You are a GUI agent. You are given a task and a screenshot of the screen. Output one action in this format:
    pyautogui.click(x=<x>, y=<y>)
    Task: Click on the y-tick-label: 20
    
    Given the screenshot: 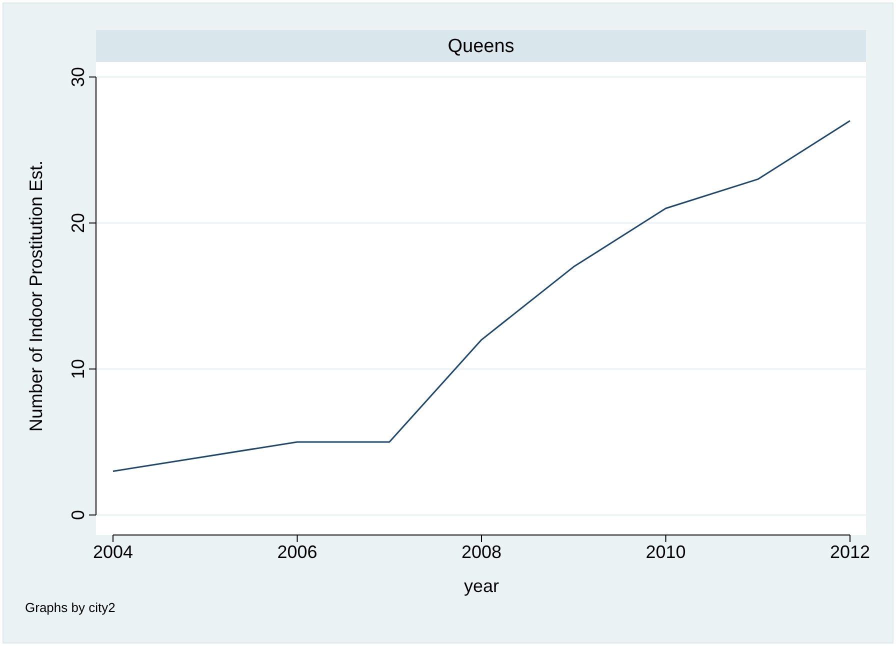 What is the action you would take?
    pyautogui.click(x=78, y=223)
    